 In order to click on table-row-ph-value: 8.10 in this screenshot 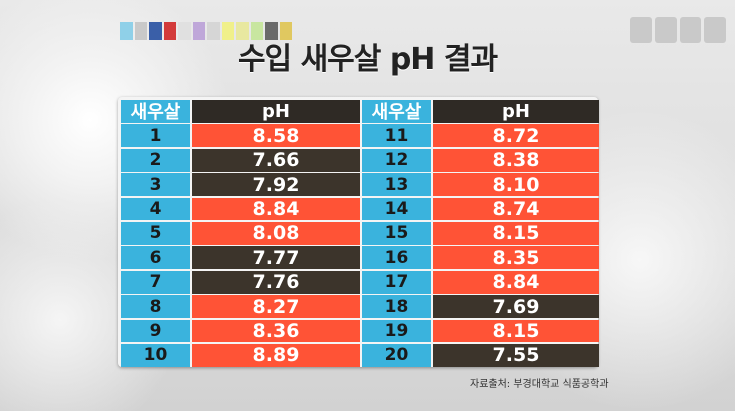, I will do `click(516, 184)`.